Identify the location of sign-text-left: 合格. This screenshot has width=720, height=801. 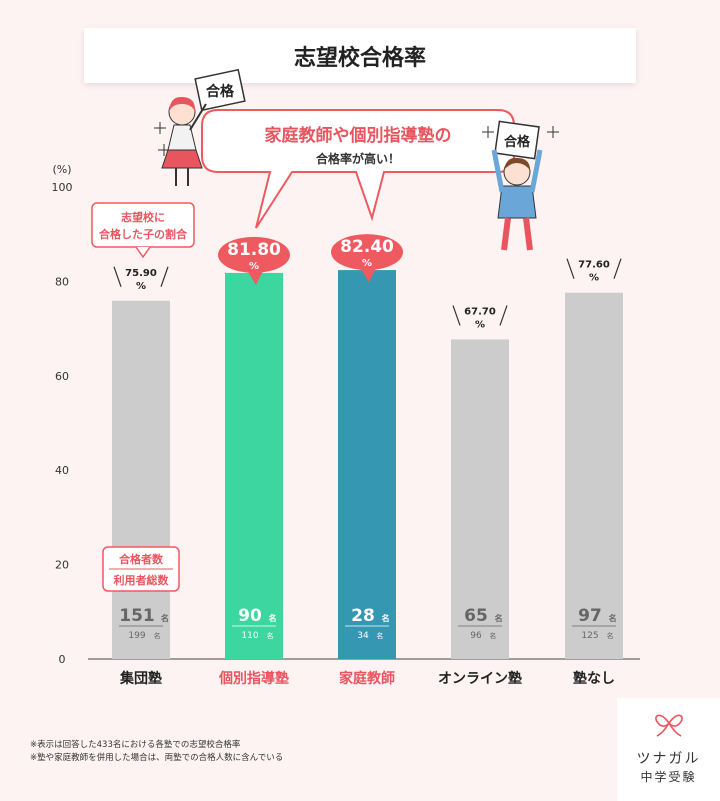
(220, 91).